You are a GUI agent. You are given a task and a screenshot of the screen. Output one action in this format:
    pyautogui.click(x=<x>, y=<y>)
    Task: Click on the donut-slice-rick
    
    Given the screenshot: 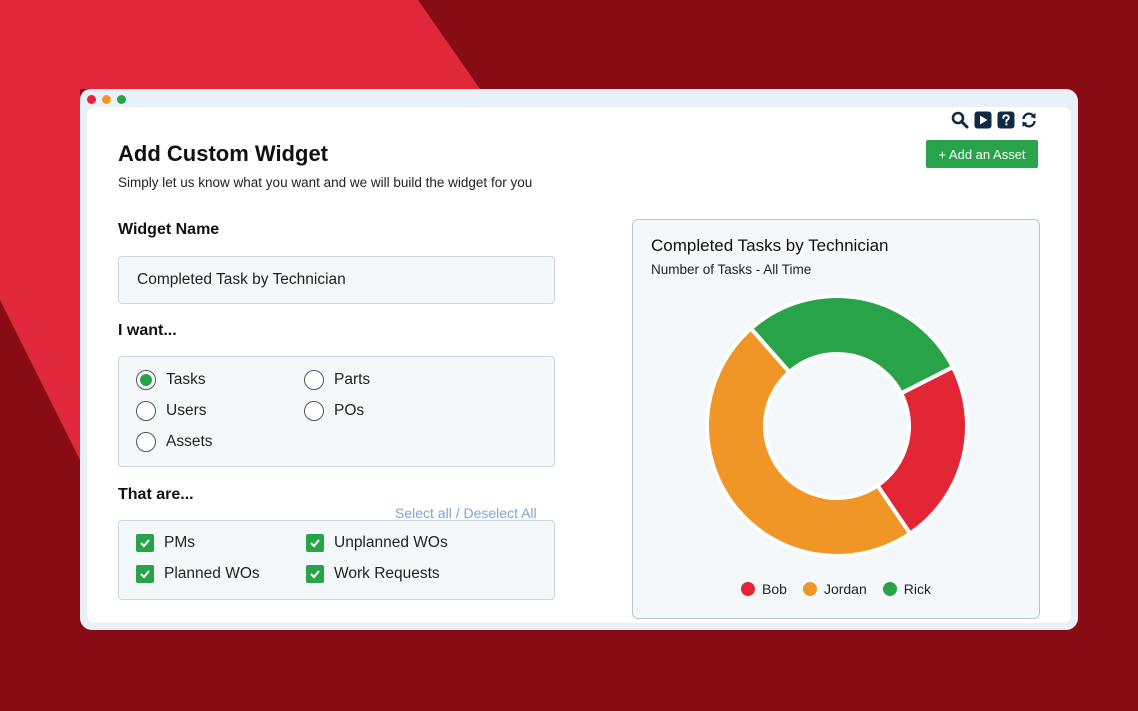 What is the action you would take?
    pyautogui.click(x=852, y=345)
    